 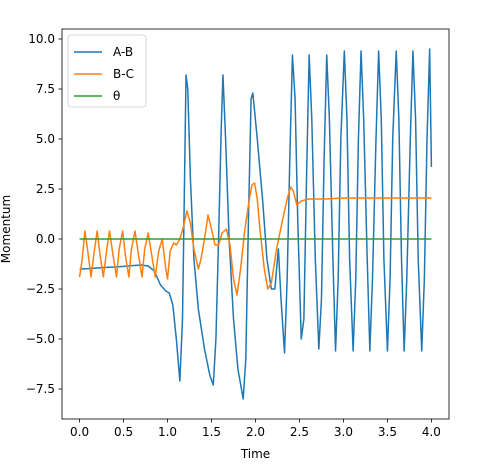 I want to click on y-tick-label: 0.0, so click(x=45, y=239).